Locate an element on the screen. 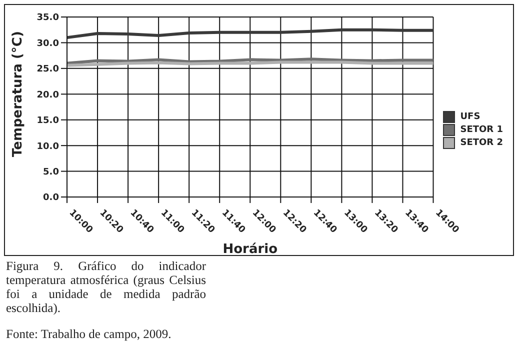  x-axis-title: Horário is located at coordinates (250, 249).